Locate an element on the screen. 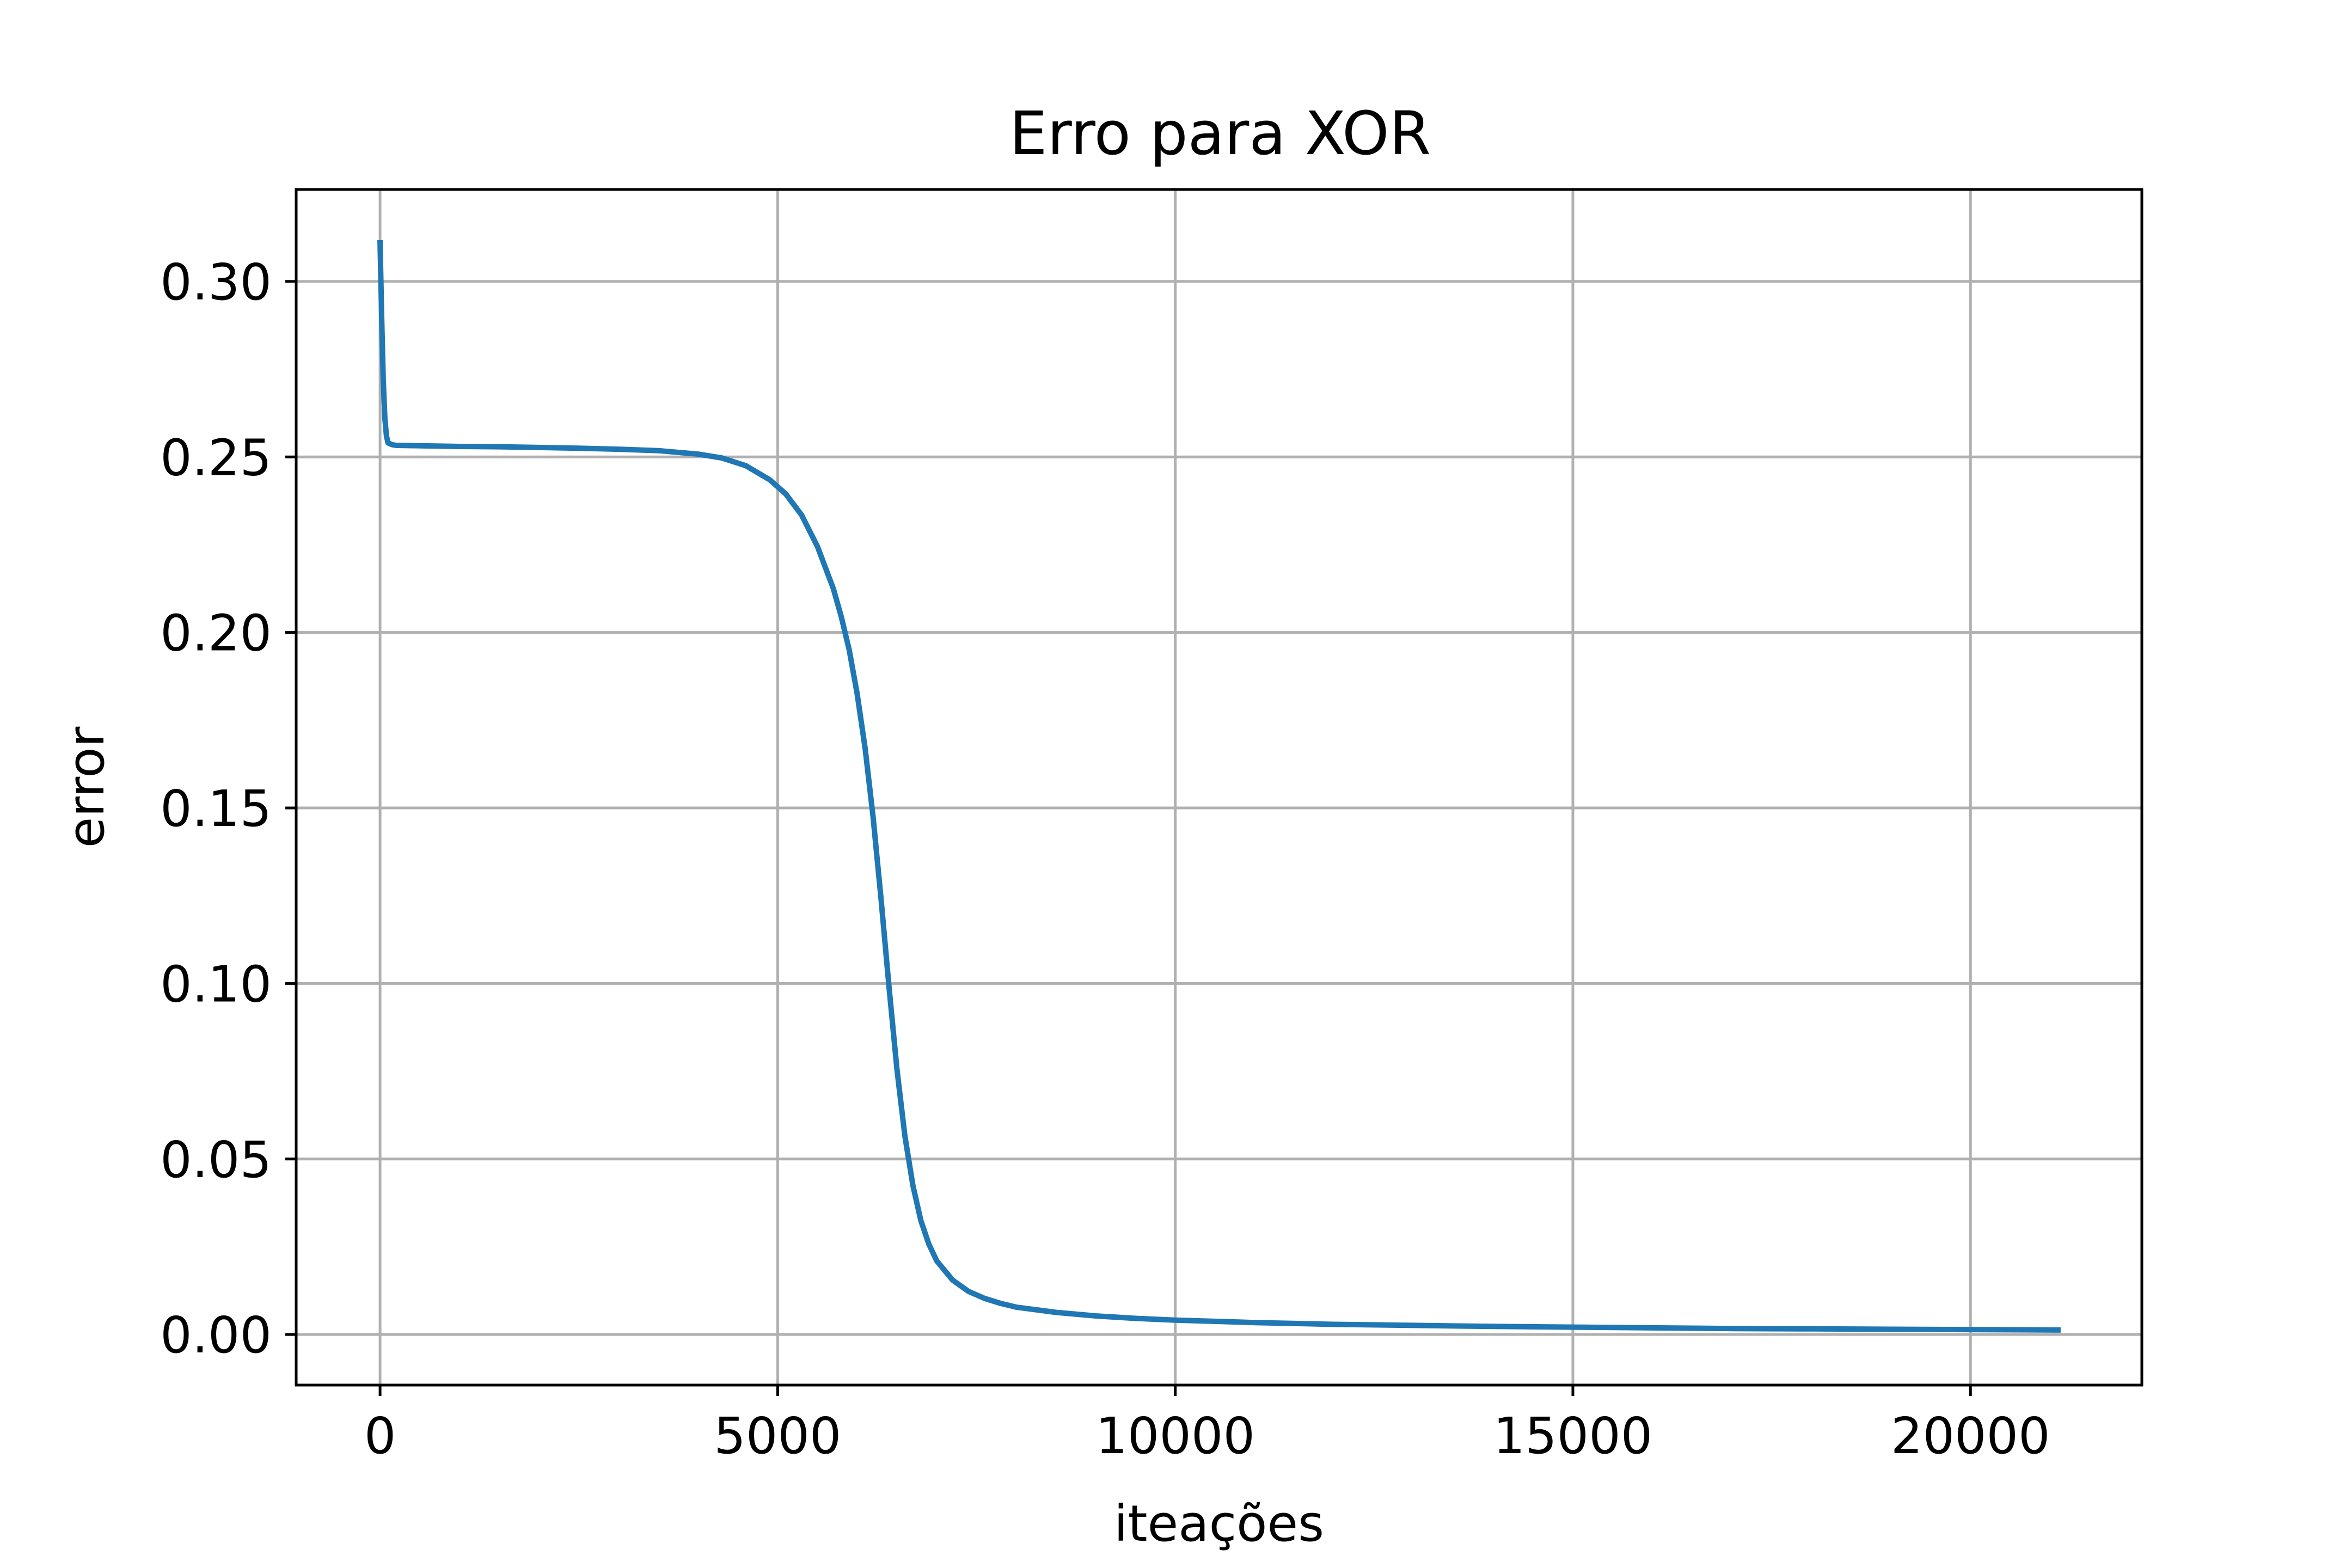 The height and width of the screenshot is (1568, 2352). y-axis-ticks: 0.00 0.05 0.10 0.15 0.20 0.25 0.30 is located at coordinates (228, 808).